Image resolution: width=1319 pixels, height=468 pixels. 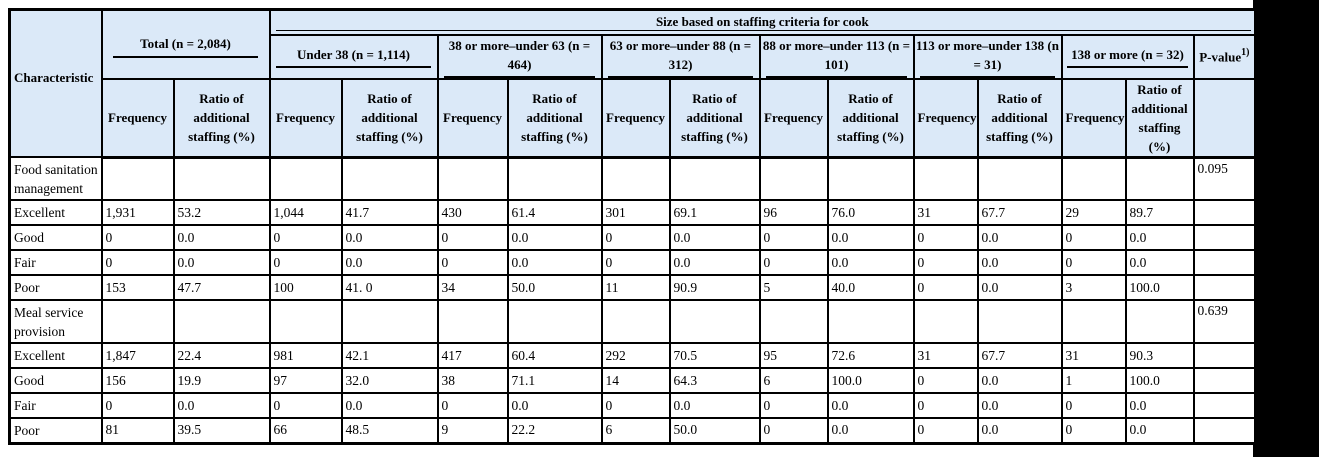 What do you see at coordinates (632, 237) in the screenshot?
I see `table-row: Good 0 0.0 0 0.0 0 0.0 0 0.0 0 0.0 0 0.0 0 0.0` at bounding box center [632, 237].